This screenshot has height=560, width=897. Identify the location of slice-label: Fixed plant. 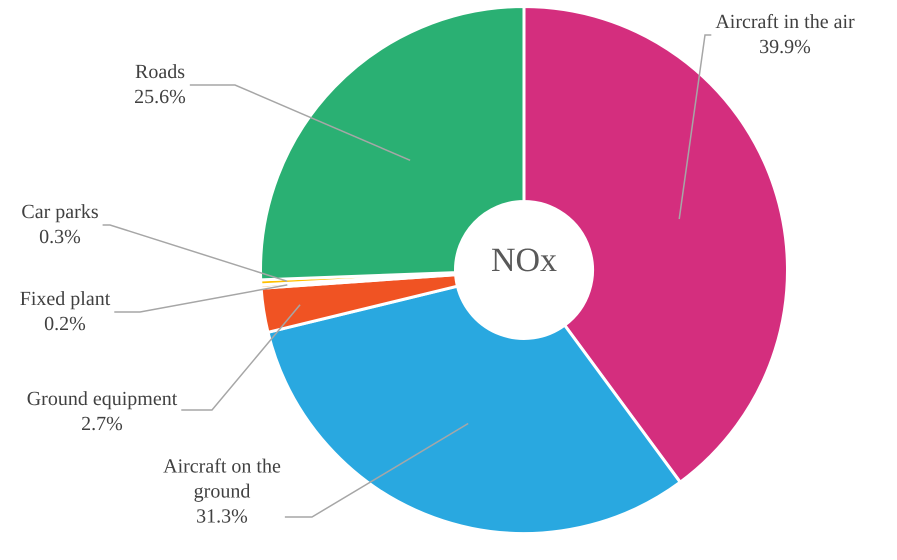
(65, 299).